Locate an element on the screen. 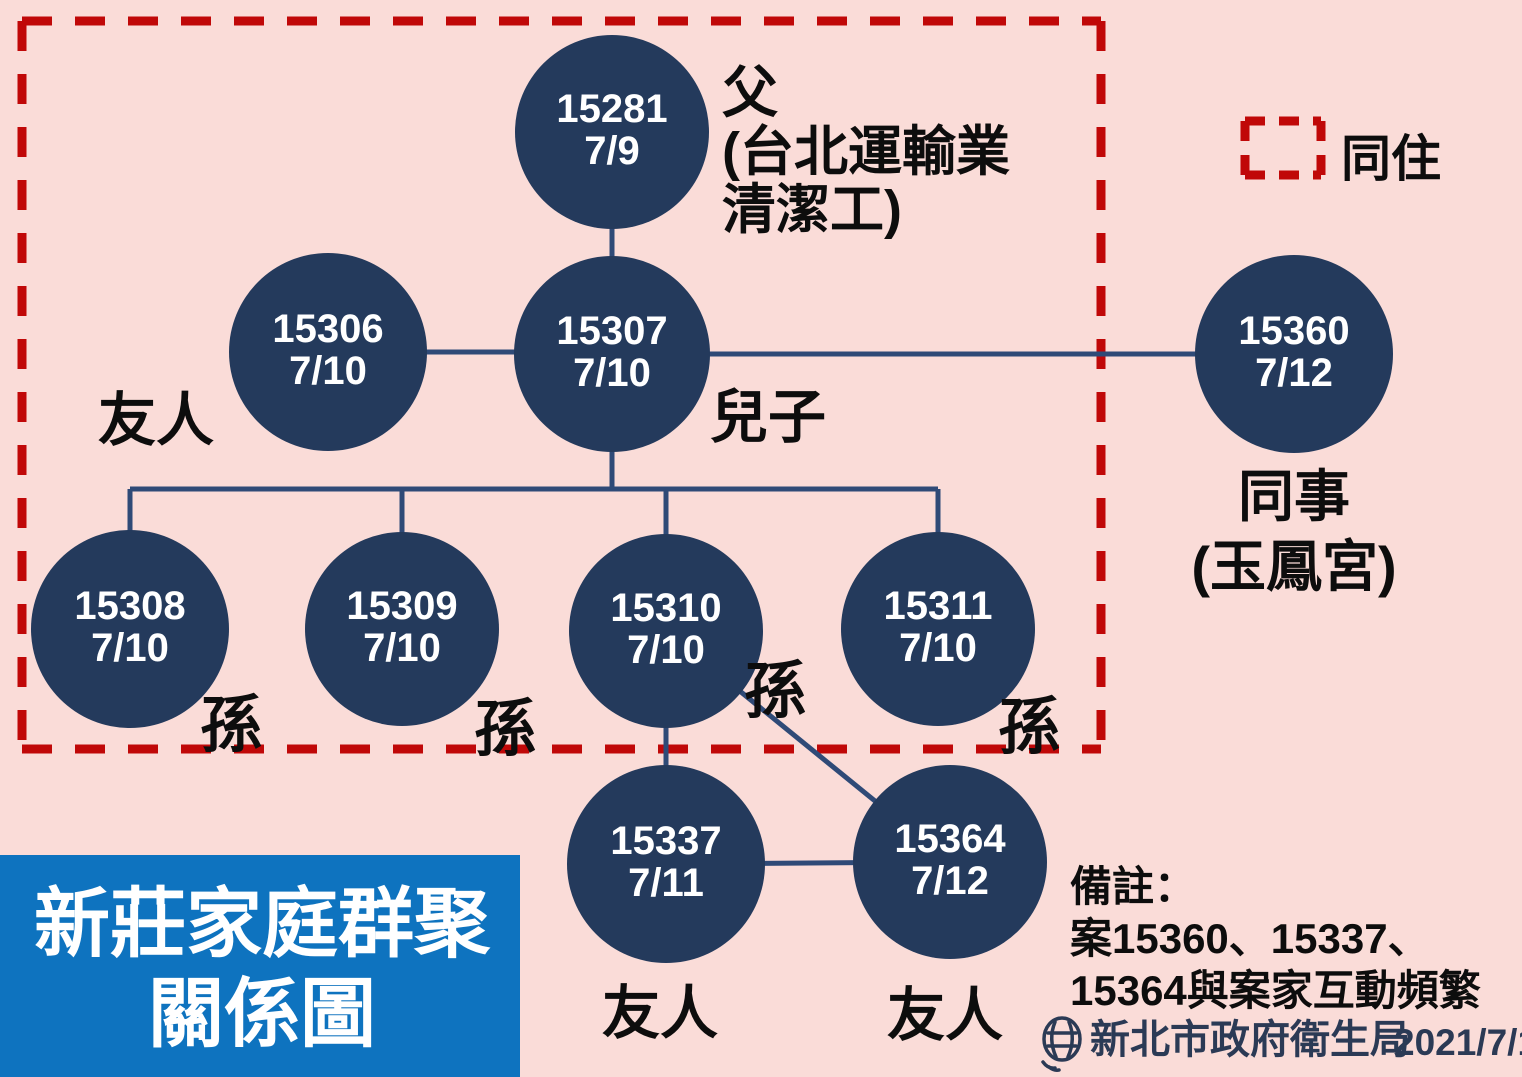 This screenshot has width=1522, height=1077. role-label-friend-15364: 友人 is located at coordinates (945, 1015).